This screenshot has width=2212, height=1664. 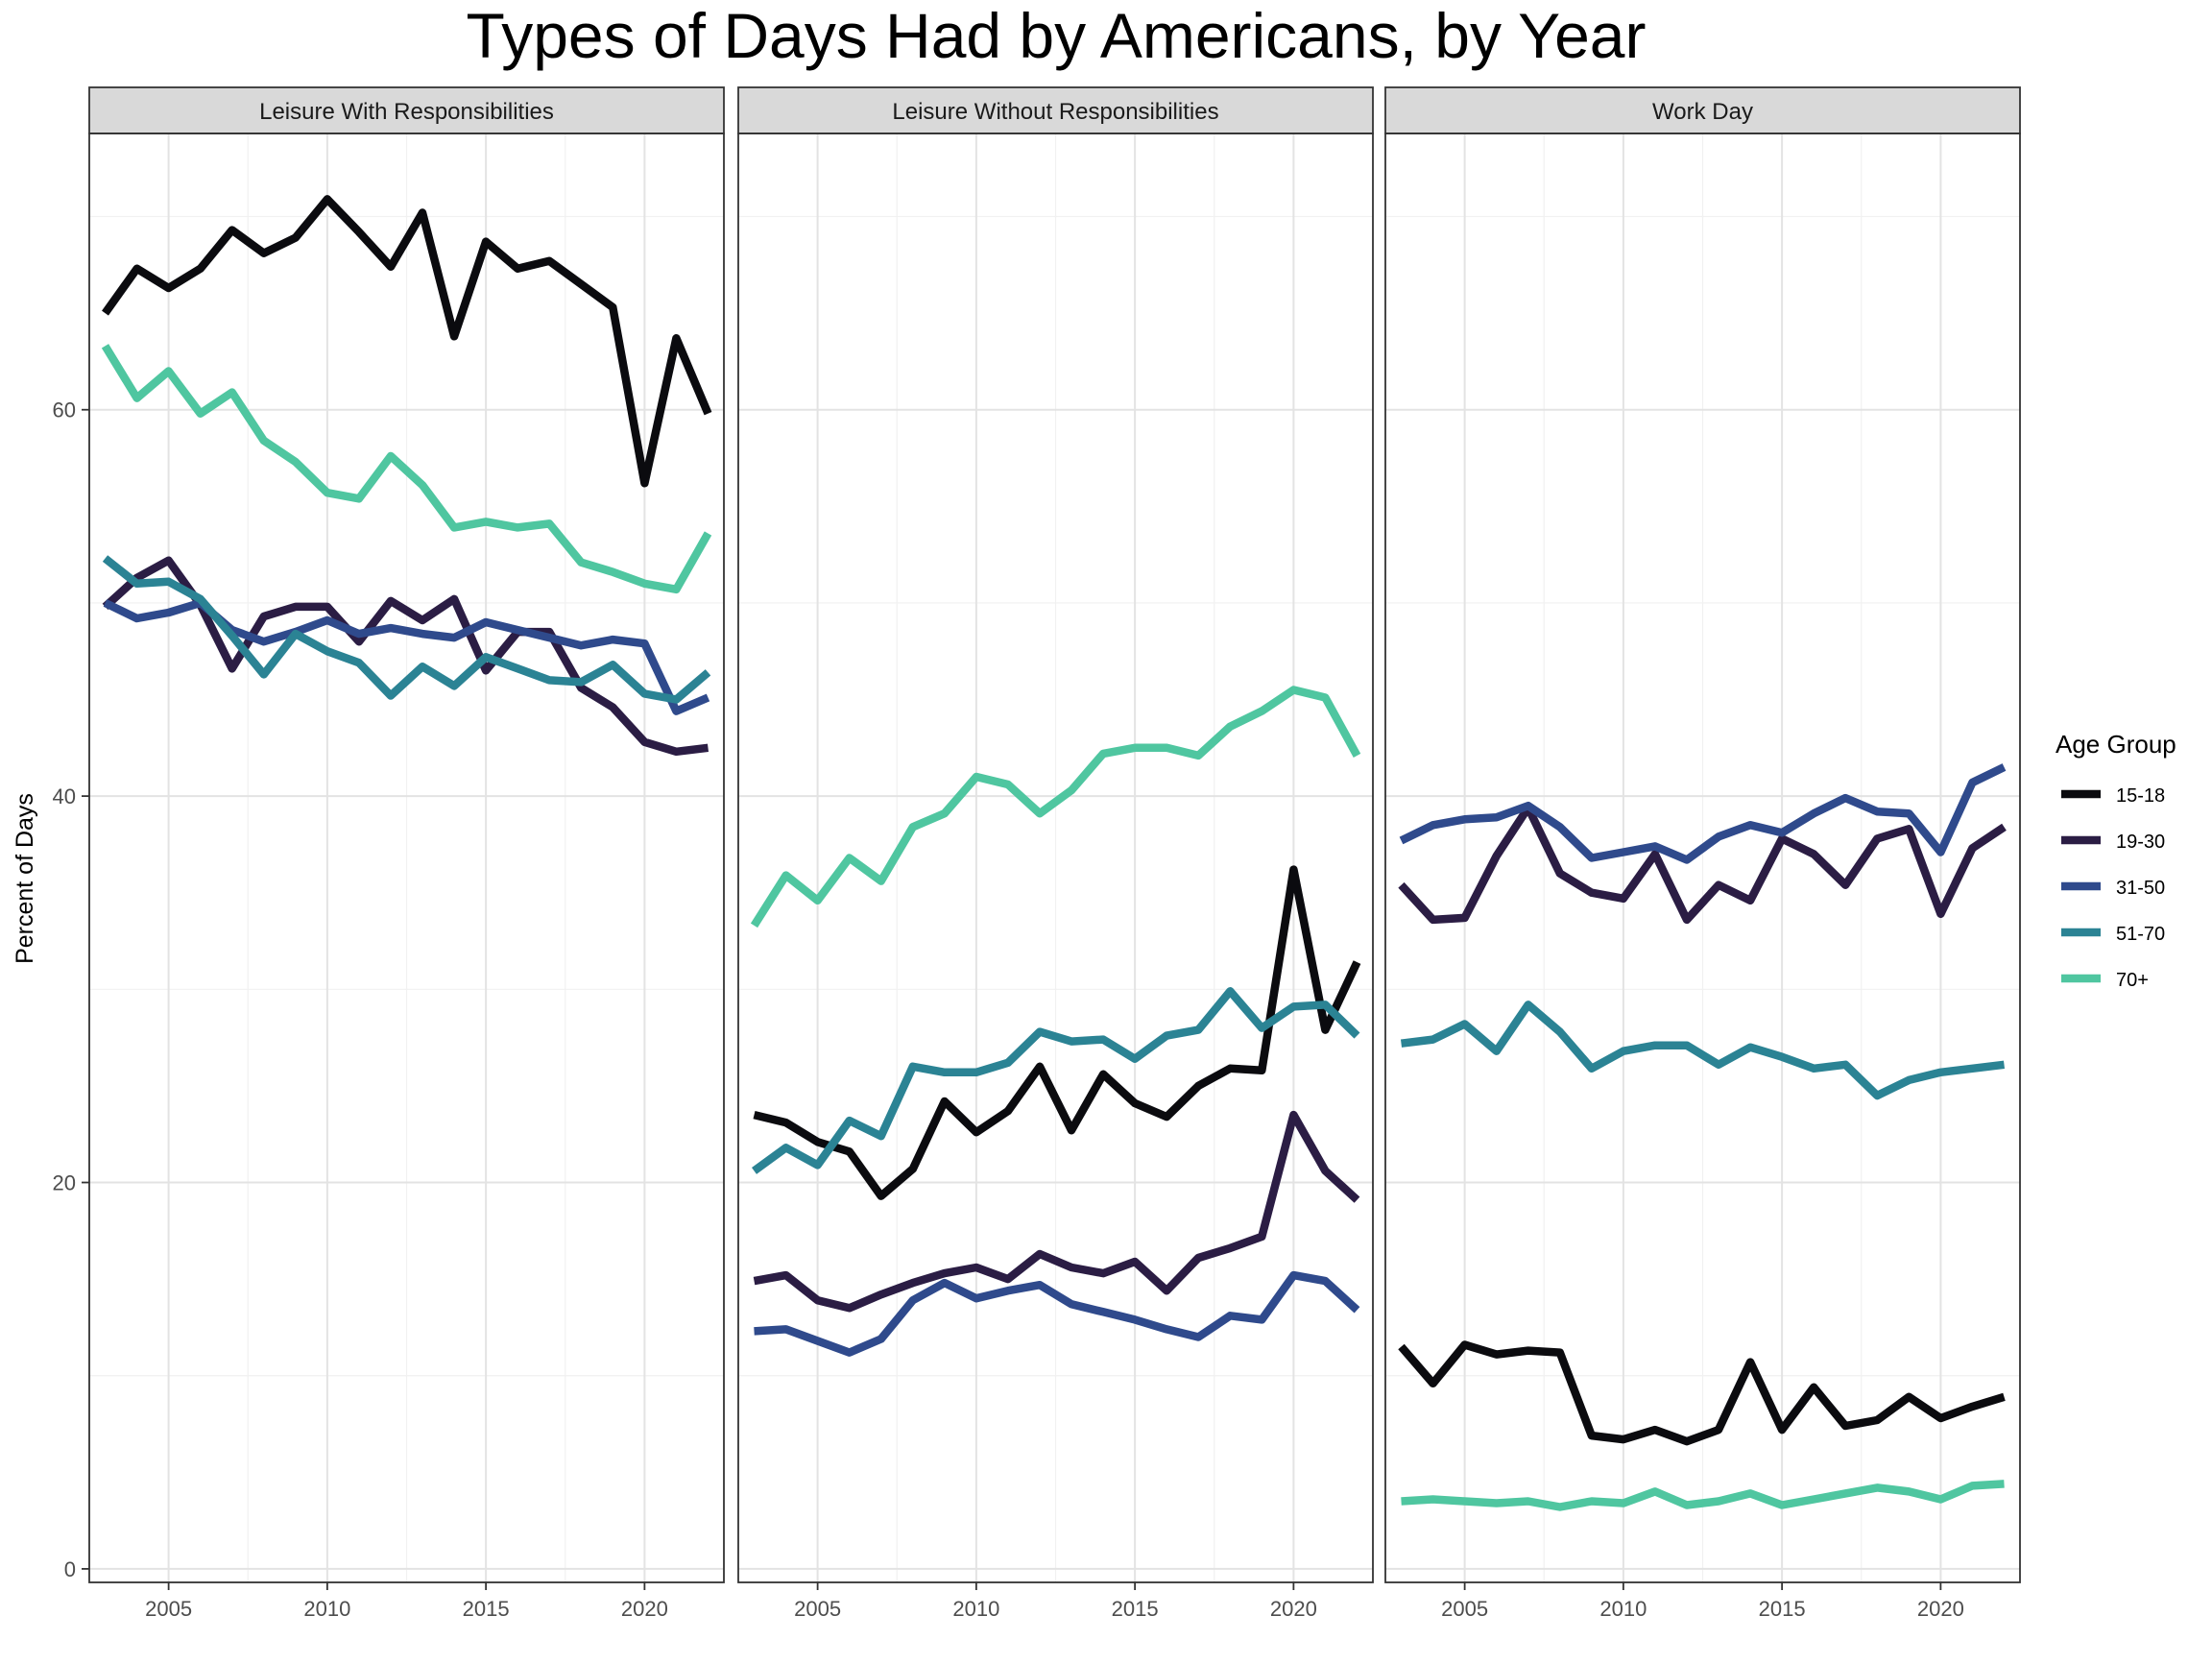 What do you see at coordinates (1057, 35) in the screenshot?
I see `chart-title: Types of Days Had by Americans, by Year` at bounding box center [1057, 35].